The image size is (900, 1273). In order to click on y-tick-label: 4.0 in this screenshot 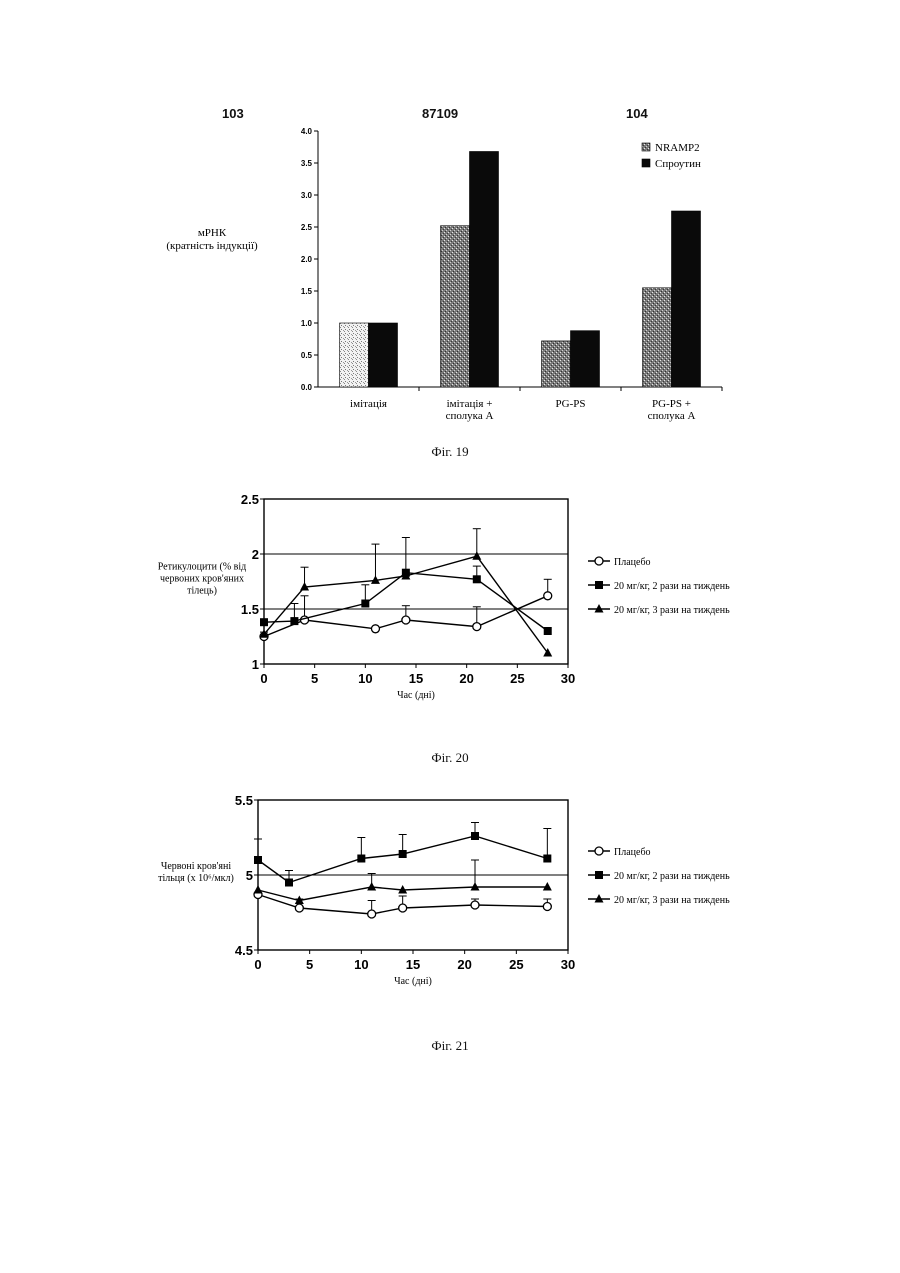, I will do `click(307, 131)`.